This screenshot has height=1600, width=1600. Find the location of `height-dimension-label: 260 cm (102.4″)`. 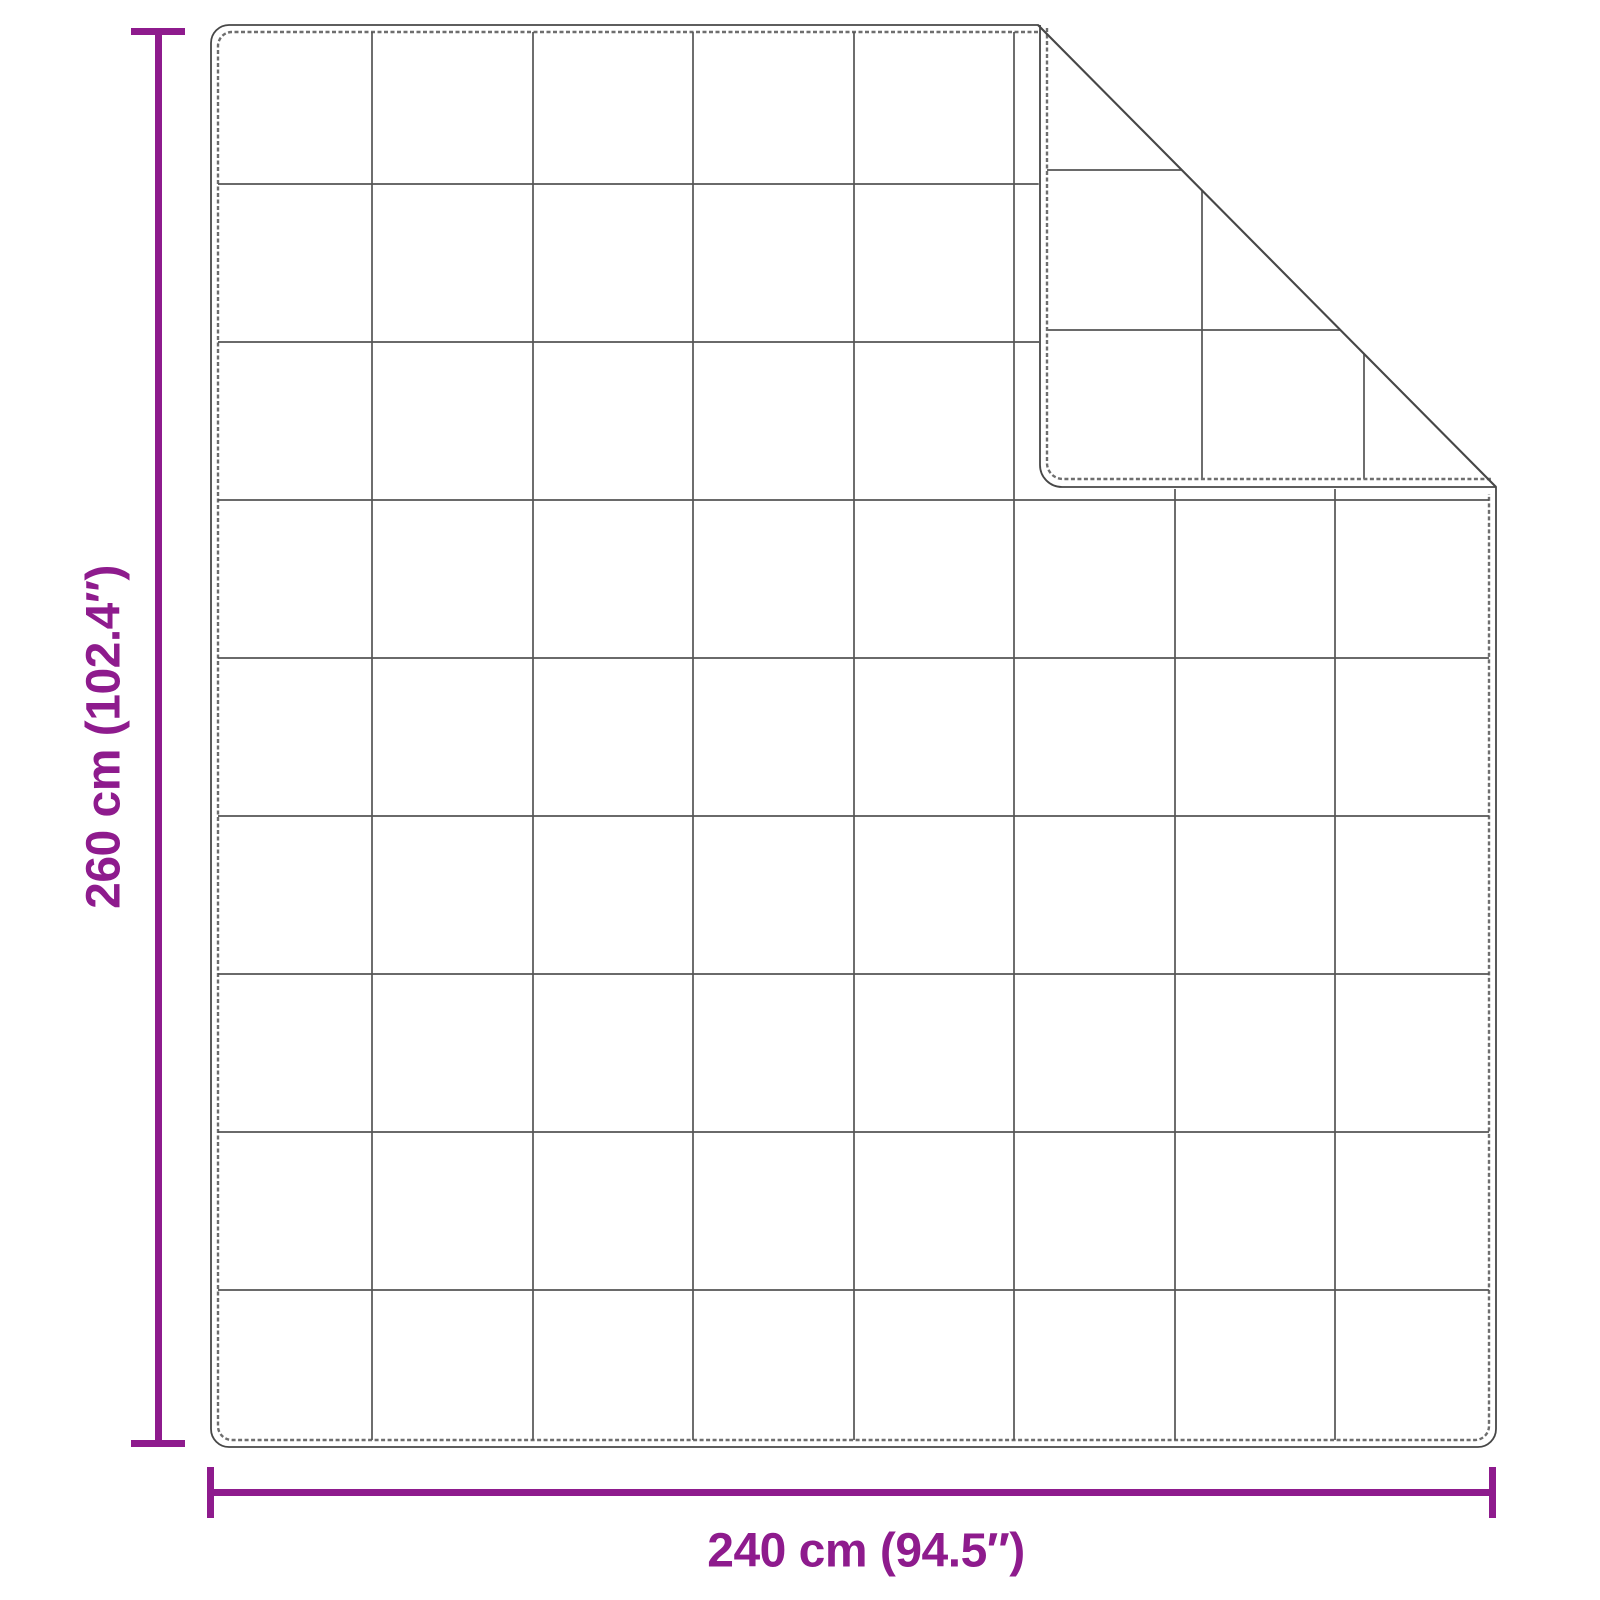

height-dimension-label: 260 cm (102.4″) is located at coordinates (104, 737).